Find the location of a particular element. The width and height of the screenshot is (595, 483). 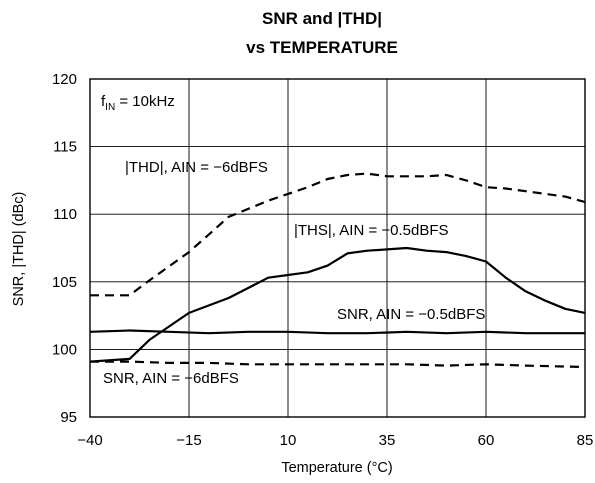

x-tick-label-0: −40 is located at coordinates (89, 440).